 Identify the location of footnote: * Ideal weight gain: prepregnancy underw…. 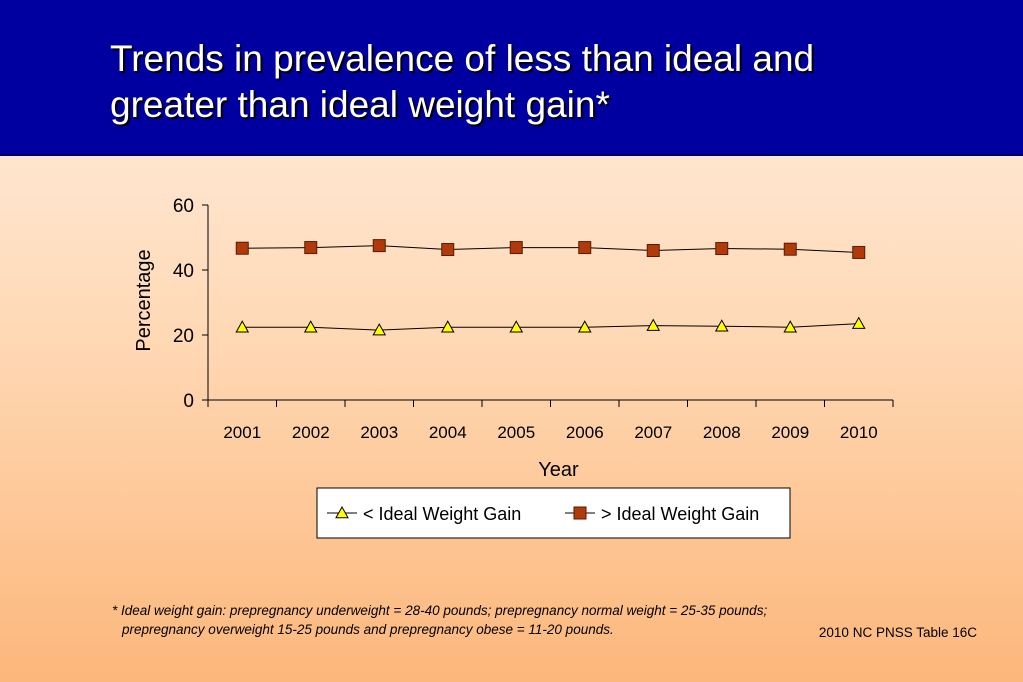
(492, 620).